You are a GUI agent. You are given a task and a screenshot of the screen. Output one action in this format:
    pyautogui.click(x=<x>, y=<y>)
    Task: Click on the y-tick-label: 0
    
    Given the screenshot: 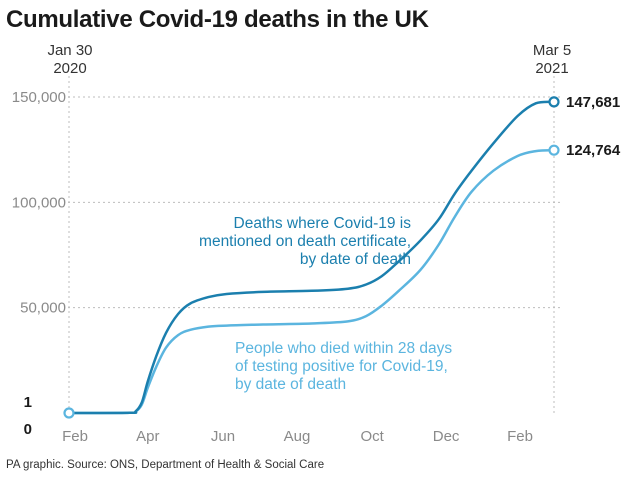 What is the action you would take?
    pyautogui.click(x=28, y=429)
    